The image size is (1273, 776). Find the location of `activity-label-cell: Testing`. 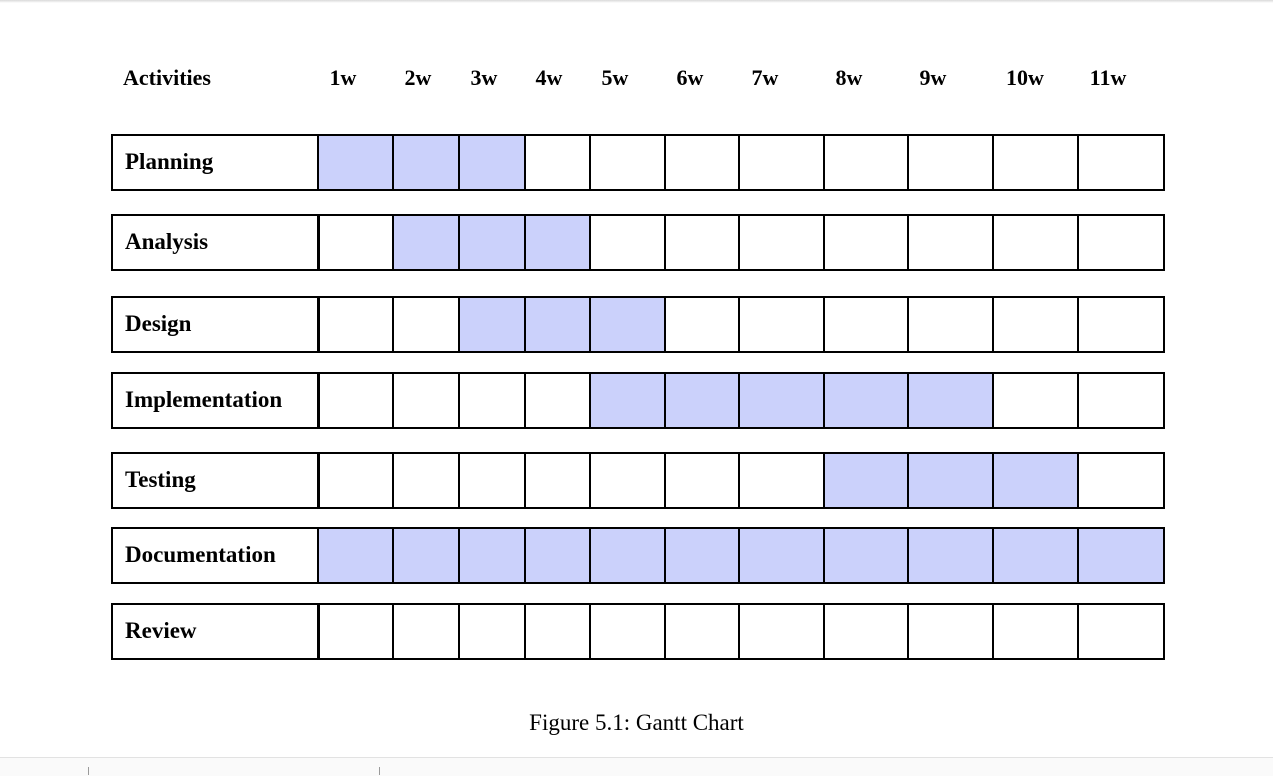

activity-label-cell: Testing is located at coordinates (215, 480).